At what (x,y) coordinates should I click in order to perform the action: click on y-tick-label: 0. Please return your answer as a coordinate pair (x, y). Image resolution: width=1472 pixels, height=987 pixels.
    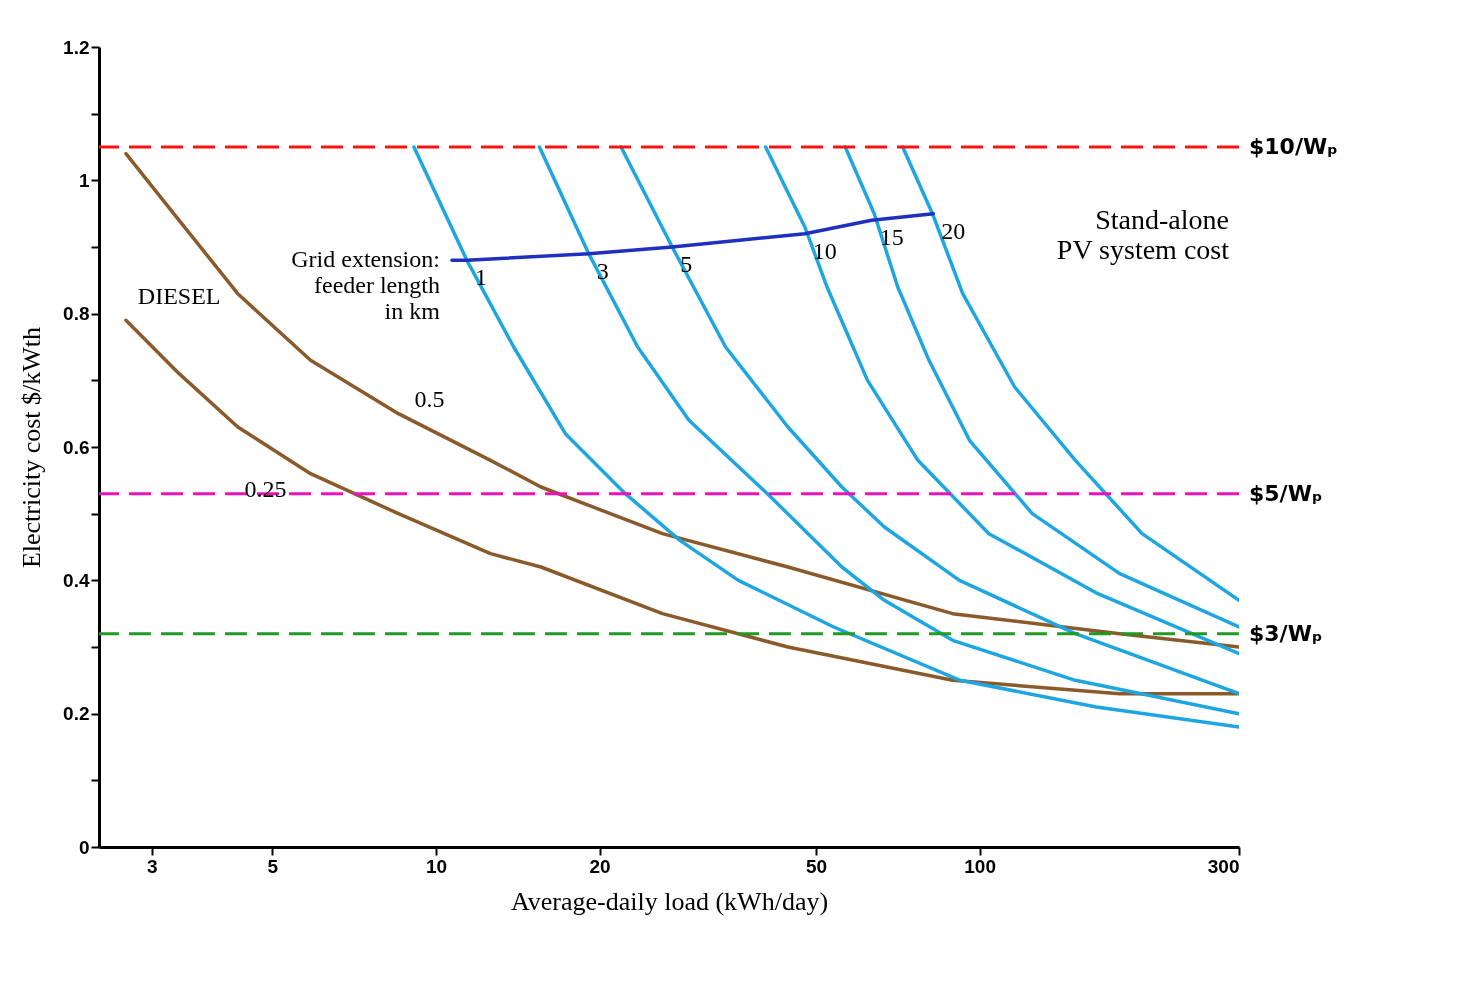
    Looking at the image, I should click on (84, 847).